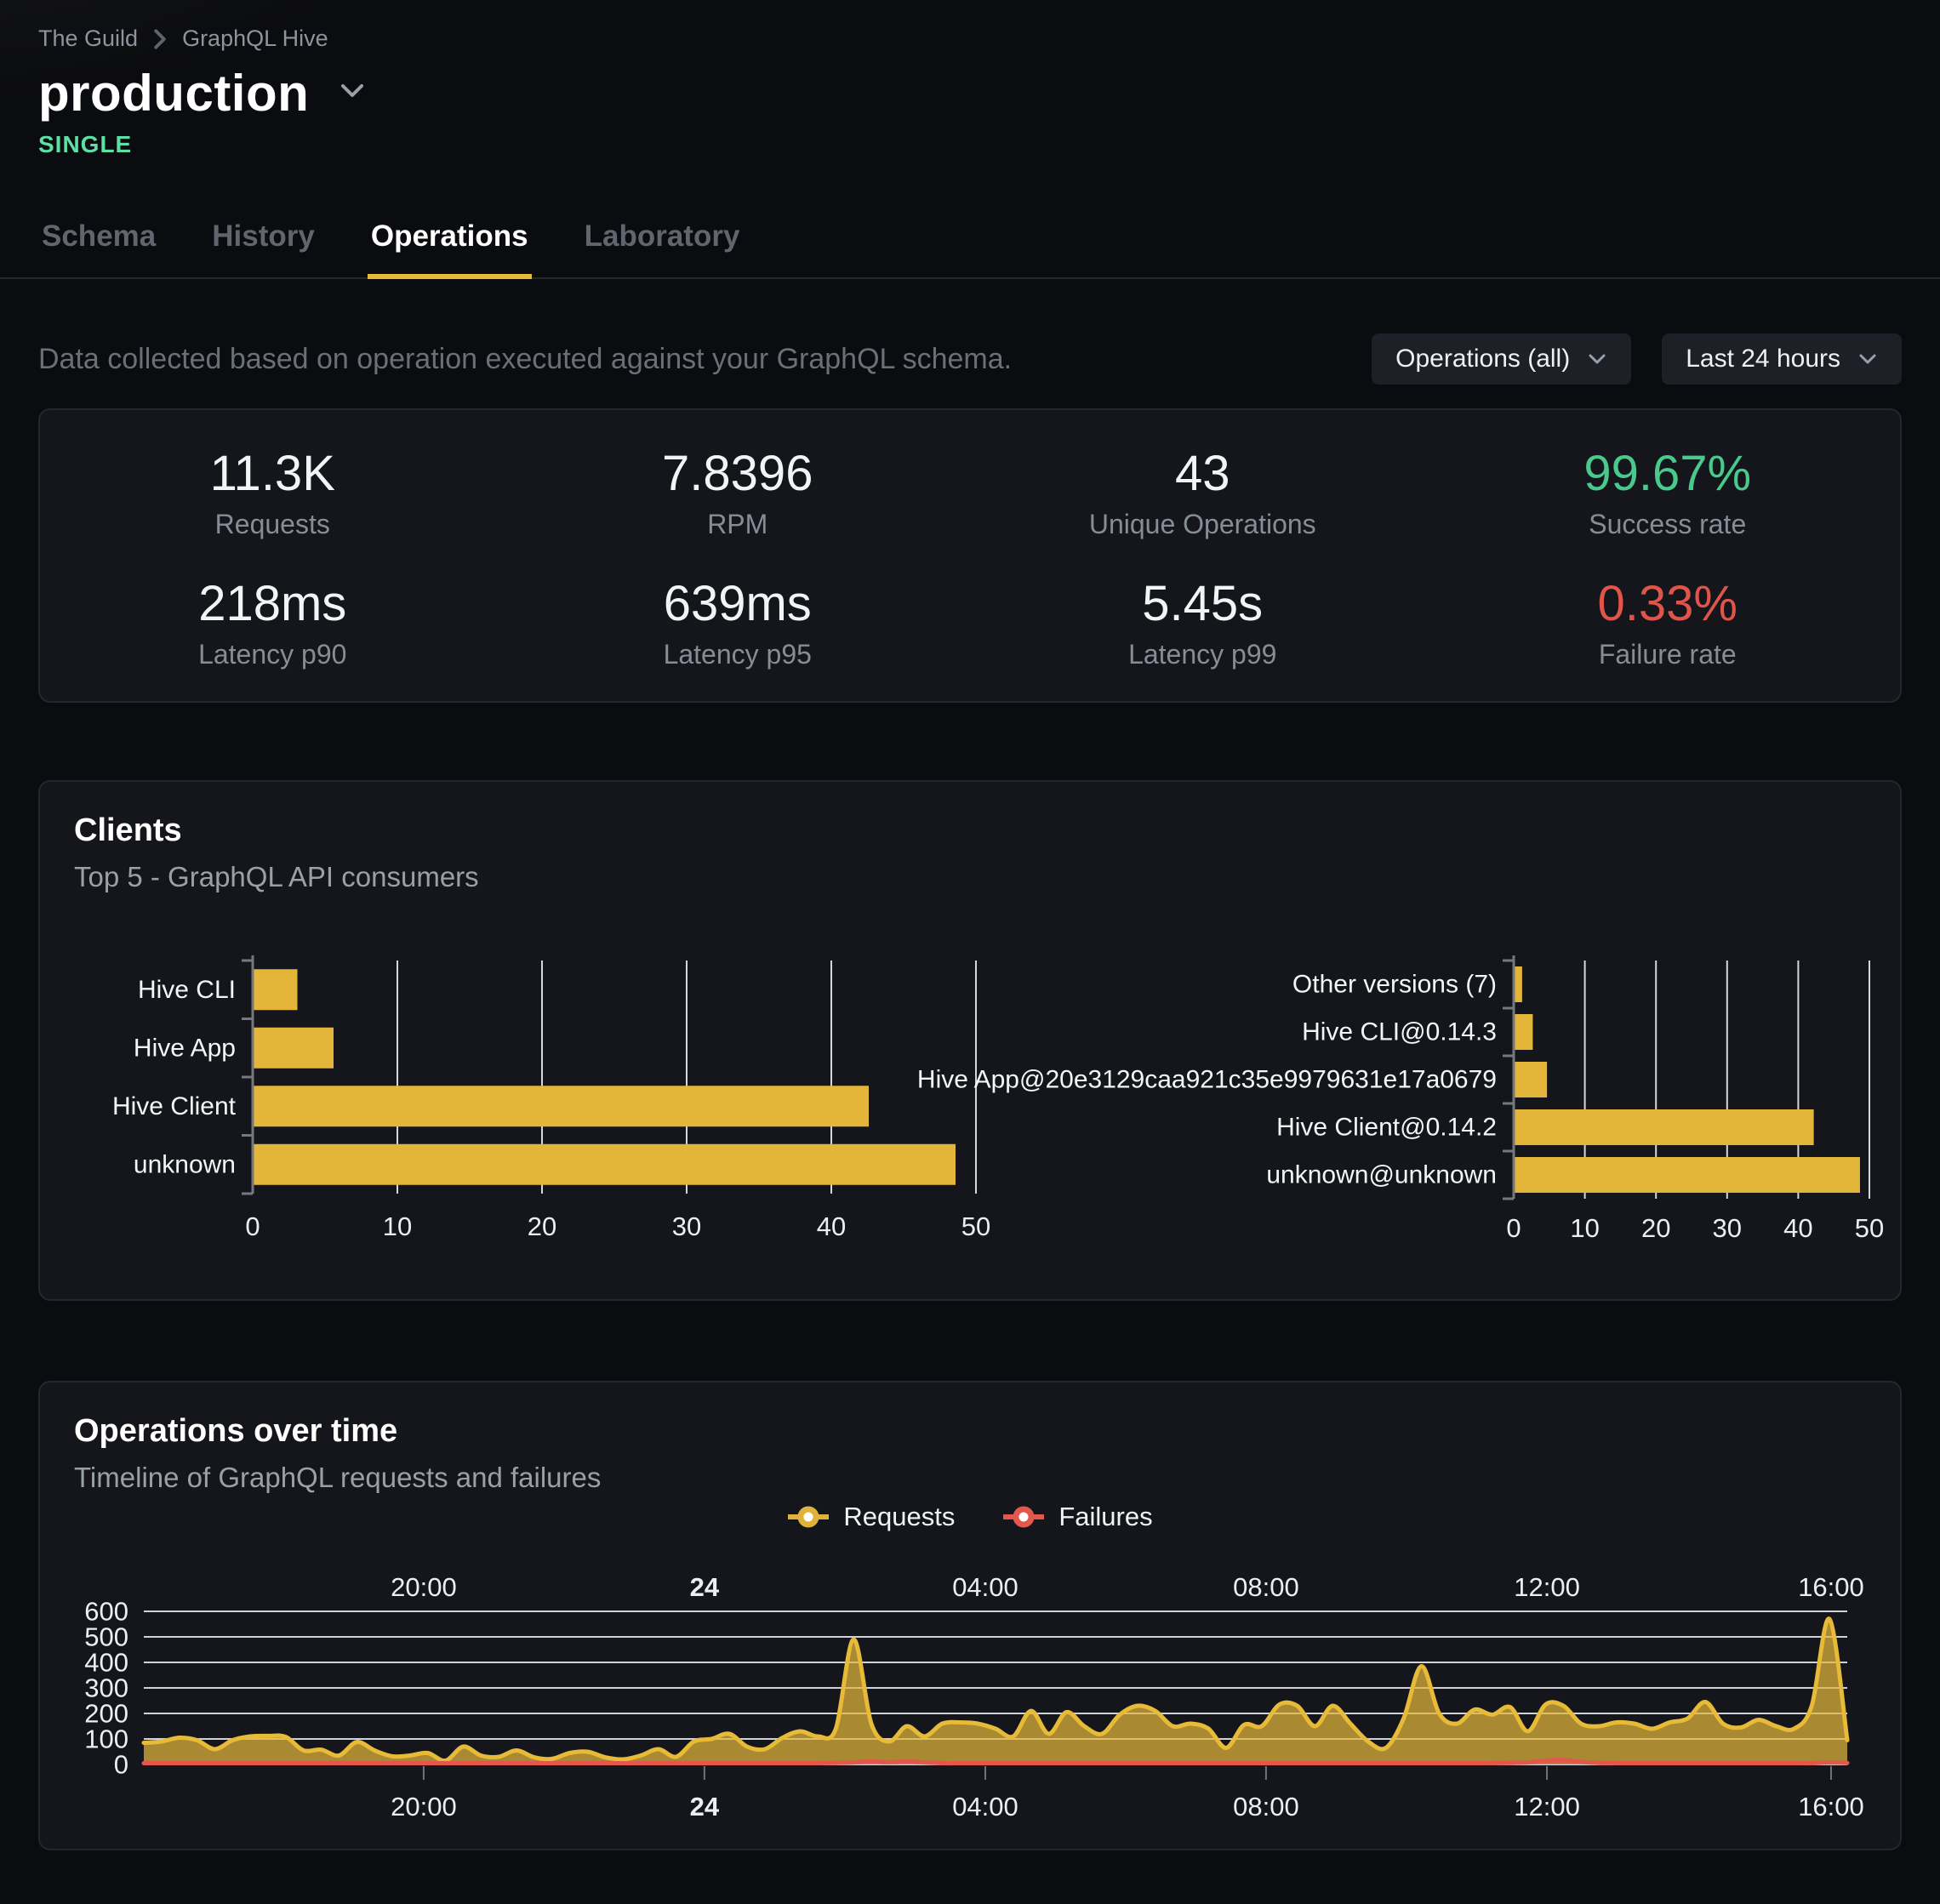 This screenshot has width=1940, height=1904. I want to click on legend-item-failures: Failures, so click(1077, 1517).